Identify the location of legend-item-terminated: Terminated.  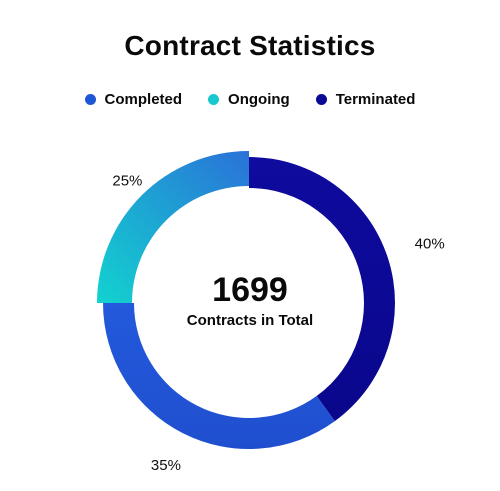
(365, 99).